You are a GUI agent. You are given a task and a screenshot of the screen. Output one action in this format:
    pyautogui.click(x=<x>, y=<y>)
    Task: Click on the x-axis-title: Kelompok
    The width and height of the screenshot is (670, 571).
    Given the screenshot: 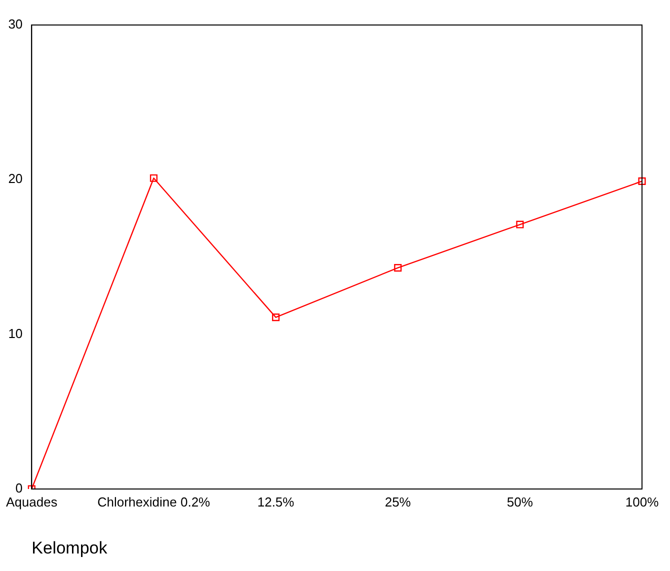 What is the action you would take?
    pyautogui.click(x=70, y=548)
    